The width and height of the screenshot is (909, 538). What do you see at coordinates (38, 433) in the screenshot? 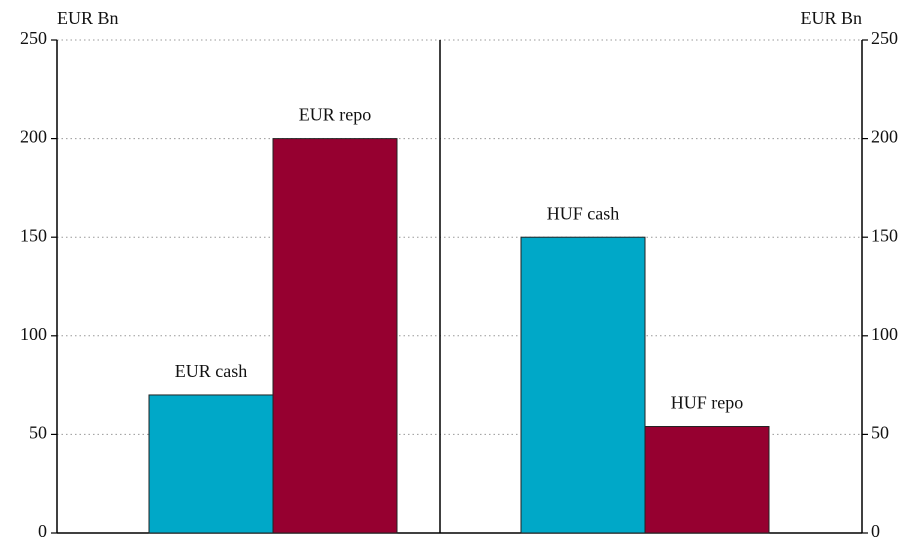
I see `y-tick-label: 50` at bounding box center [38, 433].